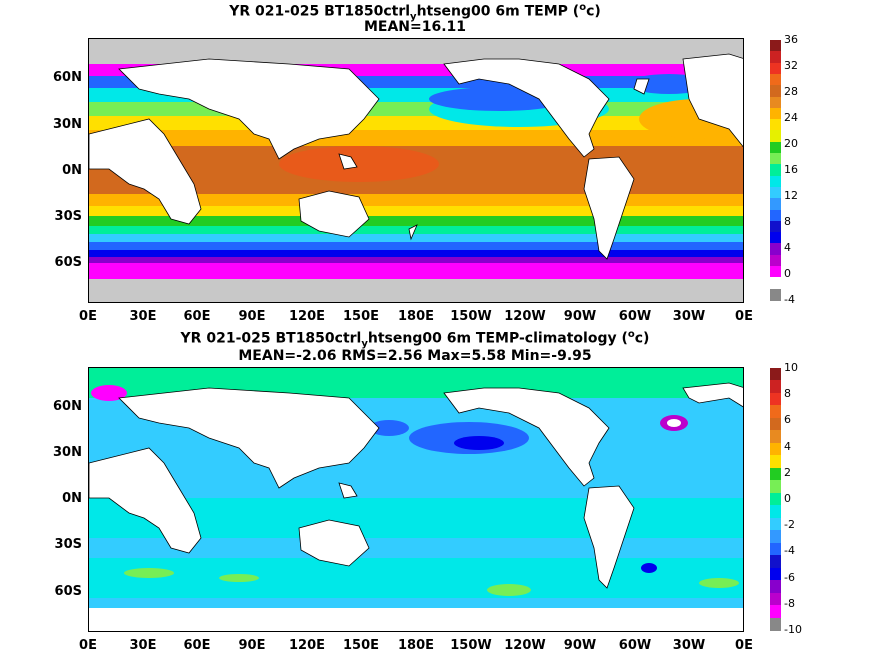 Image resolution: width=875 pixels, height=656 pixels. Describe the element at coordinates (789, 603) in the screenshot. I see `bottom-colorbar-tick-label: -8` at that location.